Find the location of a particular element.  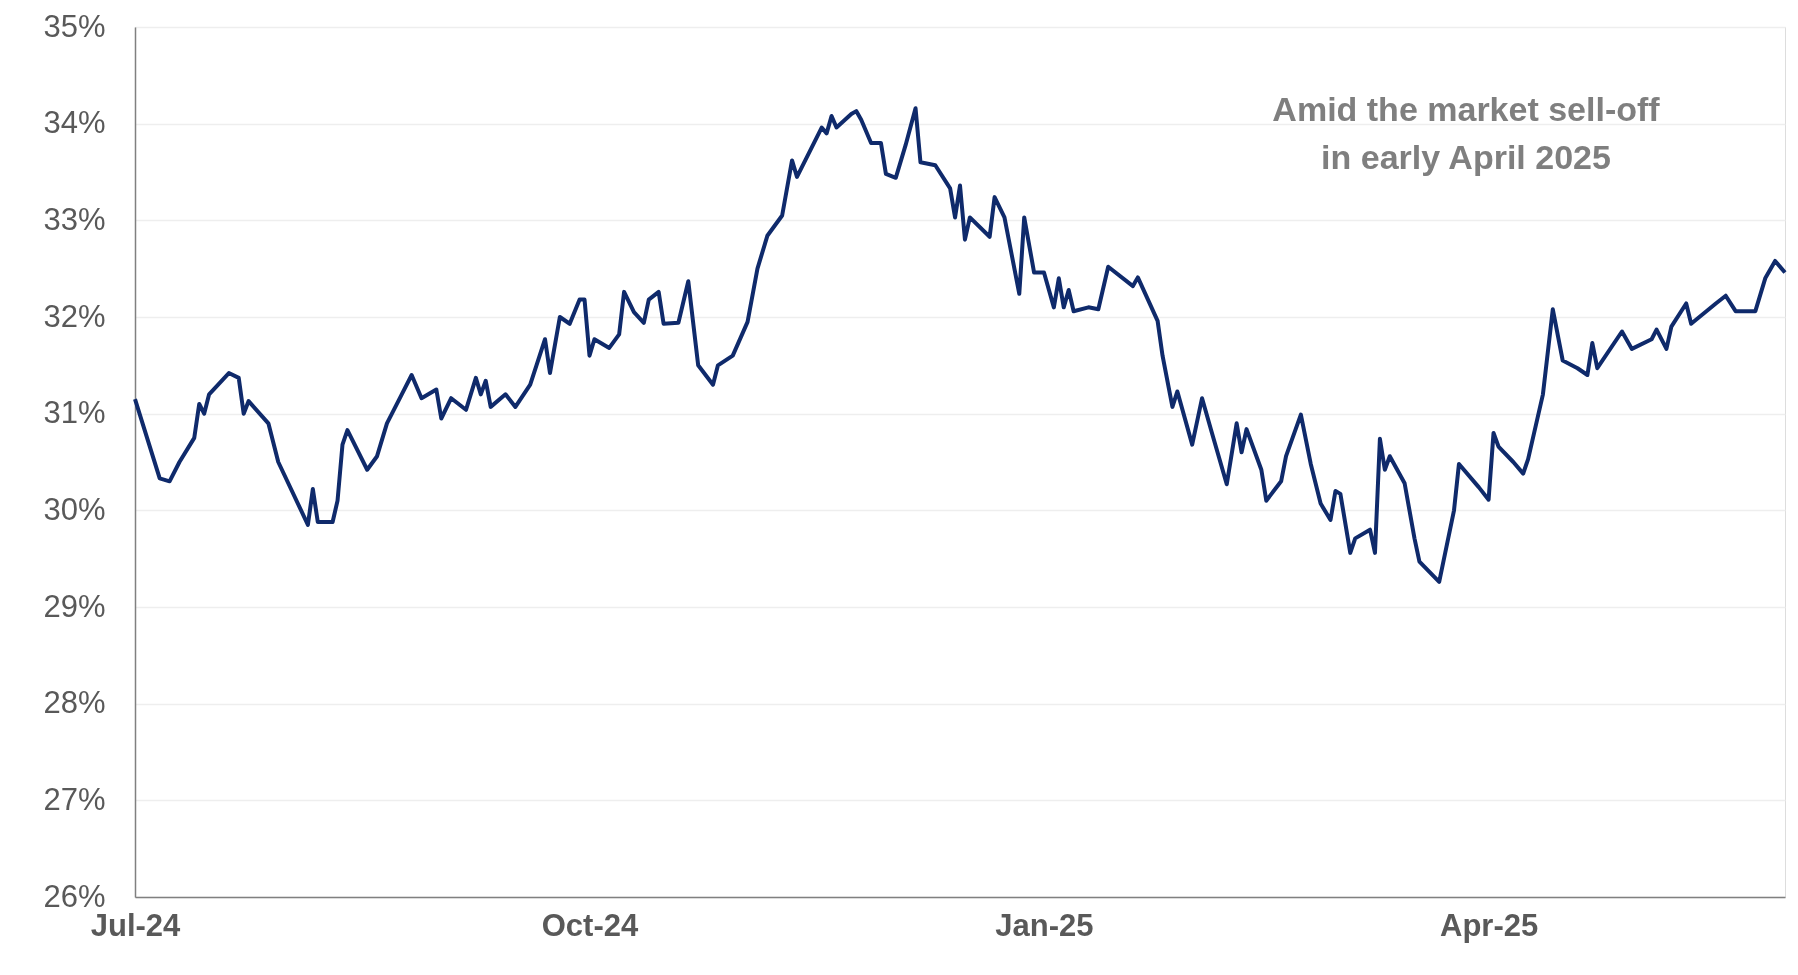

y-tick-label: 30% is located at coordinates (74, 509).